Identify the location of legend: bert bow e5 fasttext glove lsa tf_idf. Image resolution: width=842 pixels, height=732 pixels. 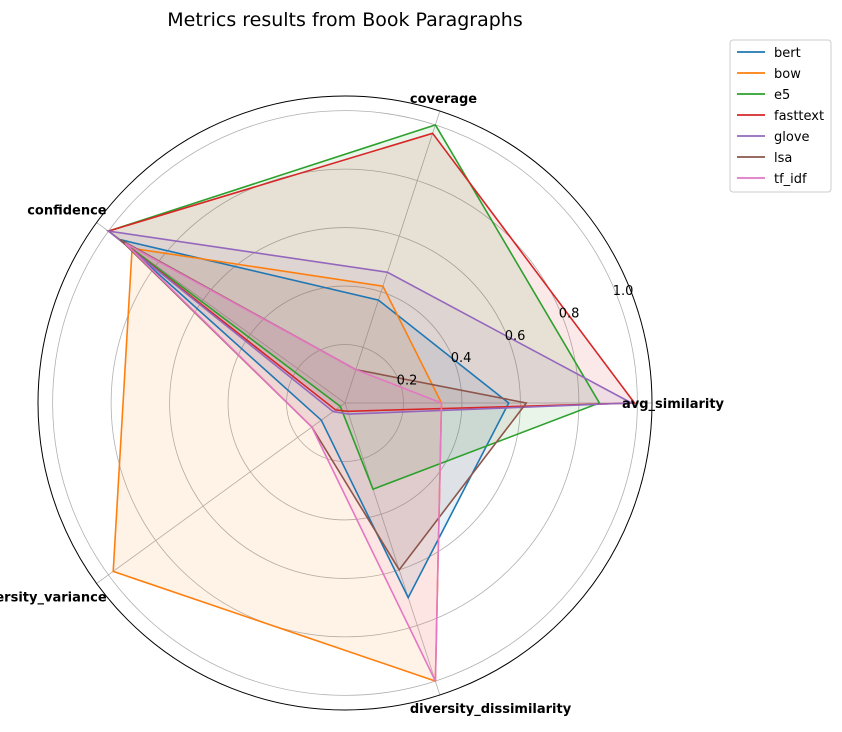
(780, 116).